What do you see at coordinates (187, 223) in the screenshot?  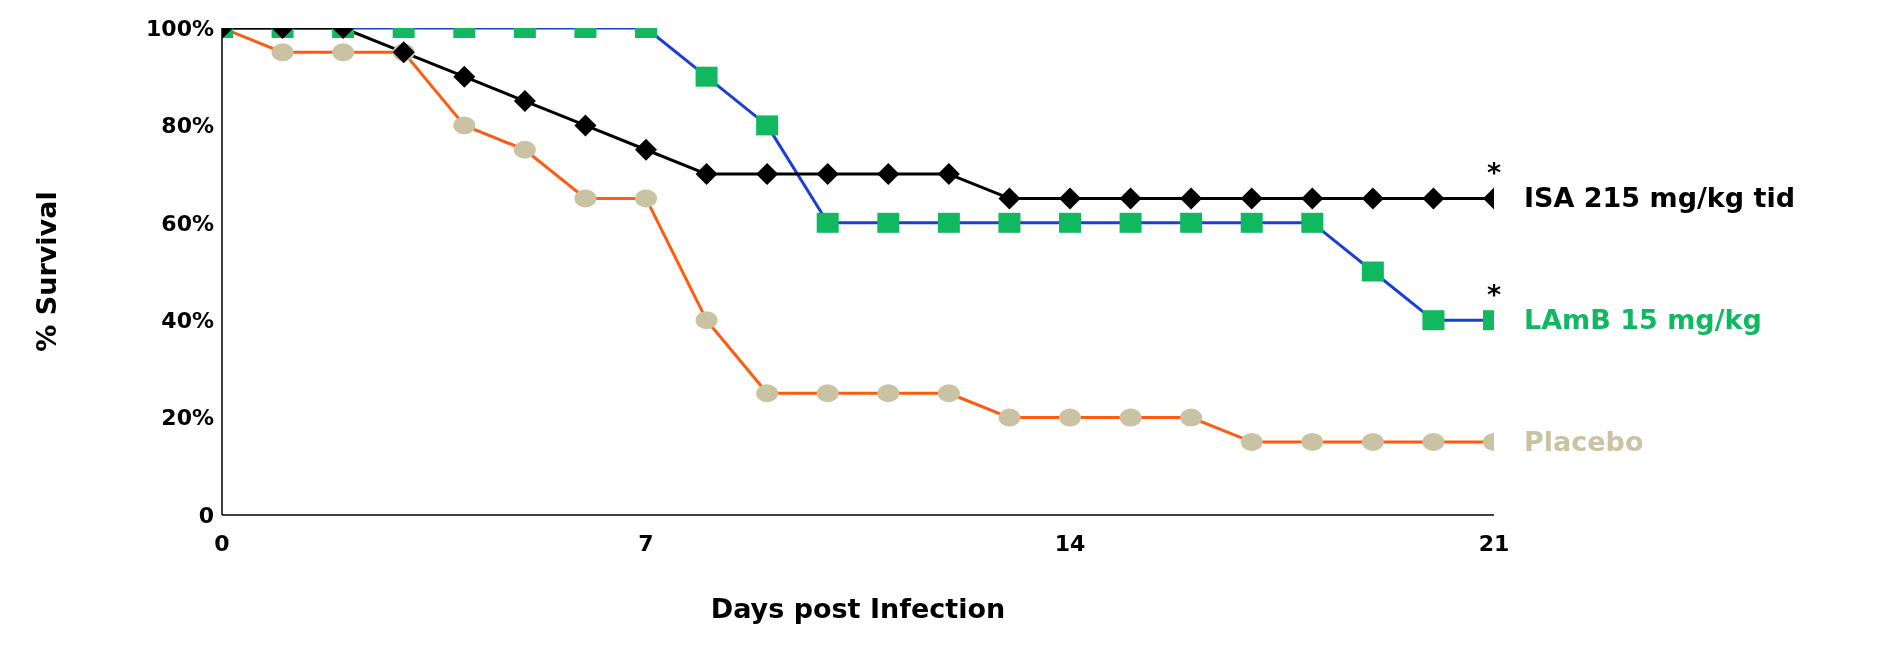 I see `y-tick-label: 60%` at bounding box center [187, 223].